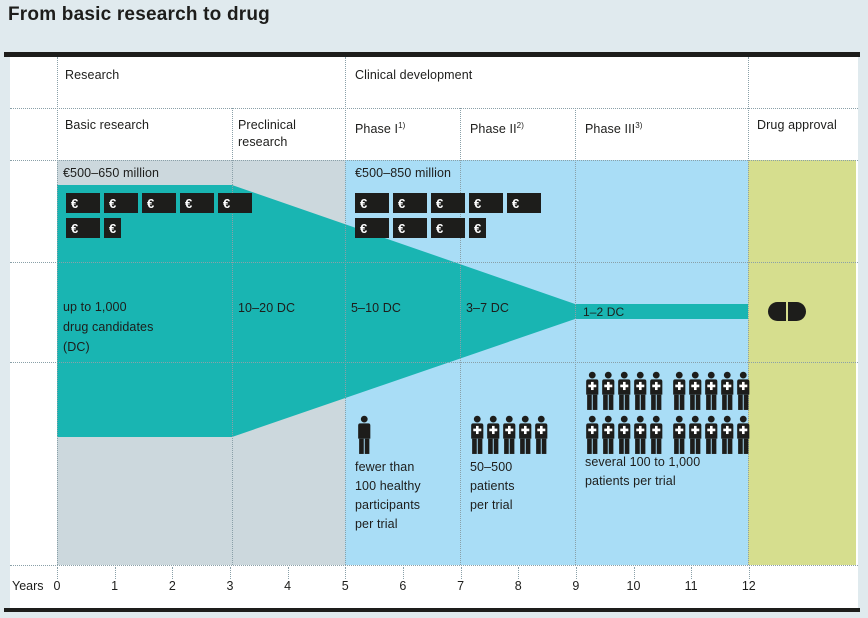 This screenshot has width=868, height=618. Describe the element at coordinates (432, 610) in the screenshot. I see `bottom-rule` at that location.